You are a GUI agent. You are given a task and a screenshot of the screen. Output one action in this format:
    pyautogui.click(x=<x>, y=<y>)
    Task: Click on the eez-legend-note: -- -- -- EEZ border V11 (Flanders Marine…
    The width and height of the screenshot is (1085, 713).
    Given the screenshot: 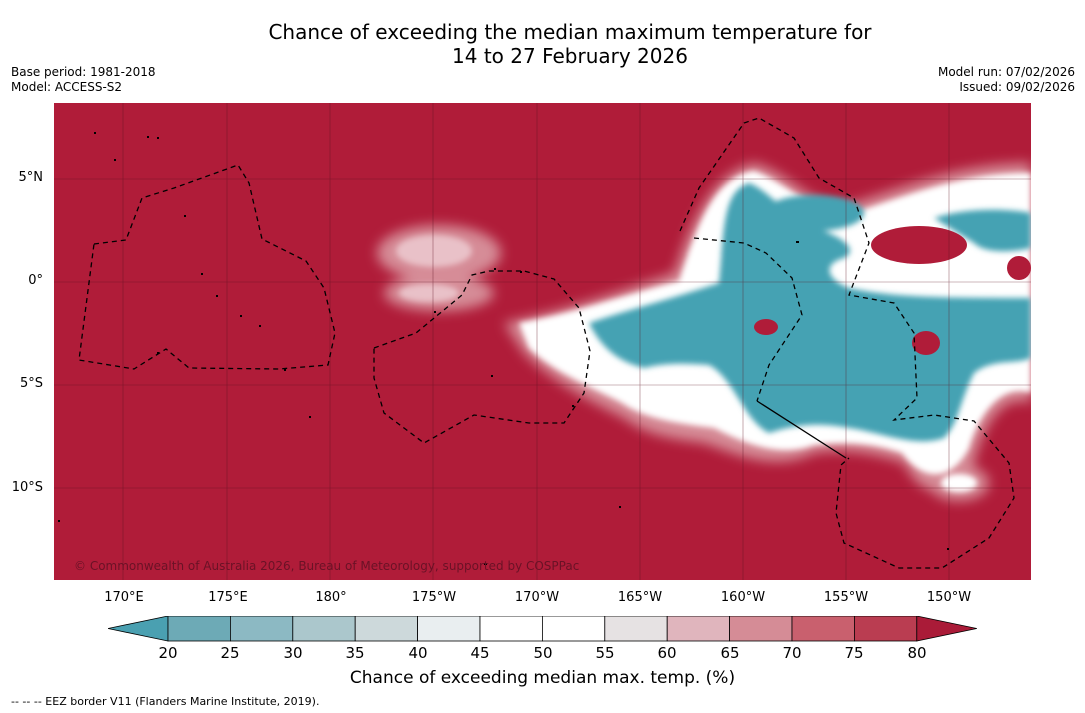 What is the action you would take?
    pyautogui.click(x=165, y=701)
    